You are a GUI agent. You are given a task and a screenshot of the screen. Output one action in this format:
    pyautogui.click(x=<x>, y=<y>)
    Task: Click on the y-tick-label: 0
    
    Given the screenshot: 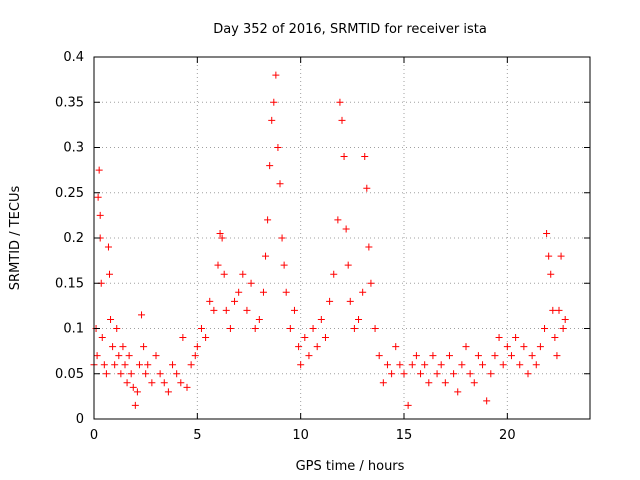 What is the action you would take?
    pyautogui.click(x=80, y=419)
    